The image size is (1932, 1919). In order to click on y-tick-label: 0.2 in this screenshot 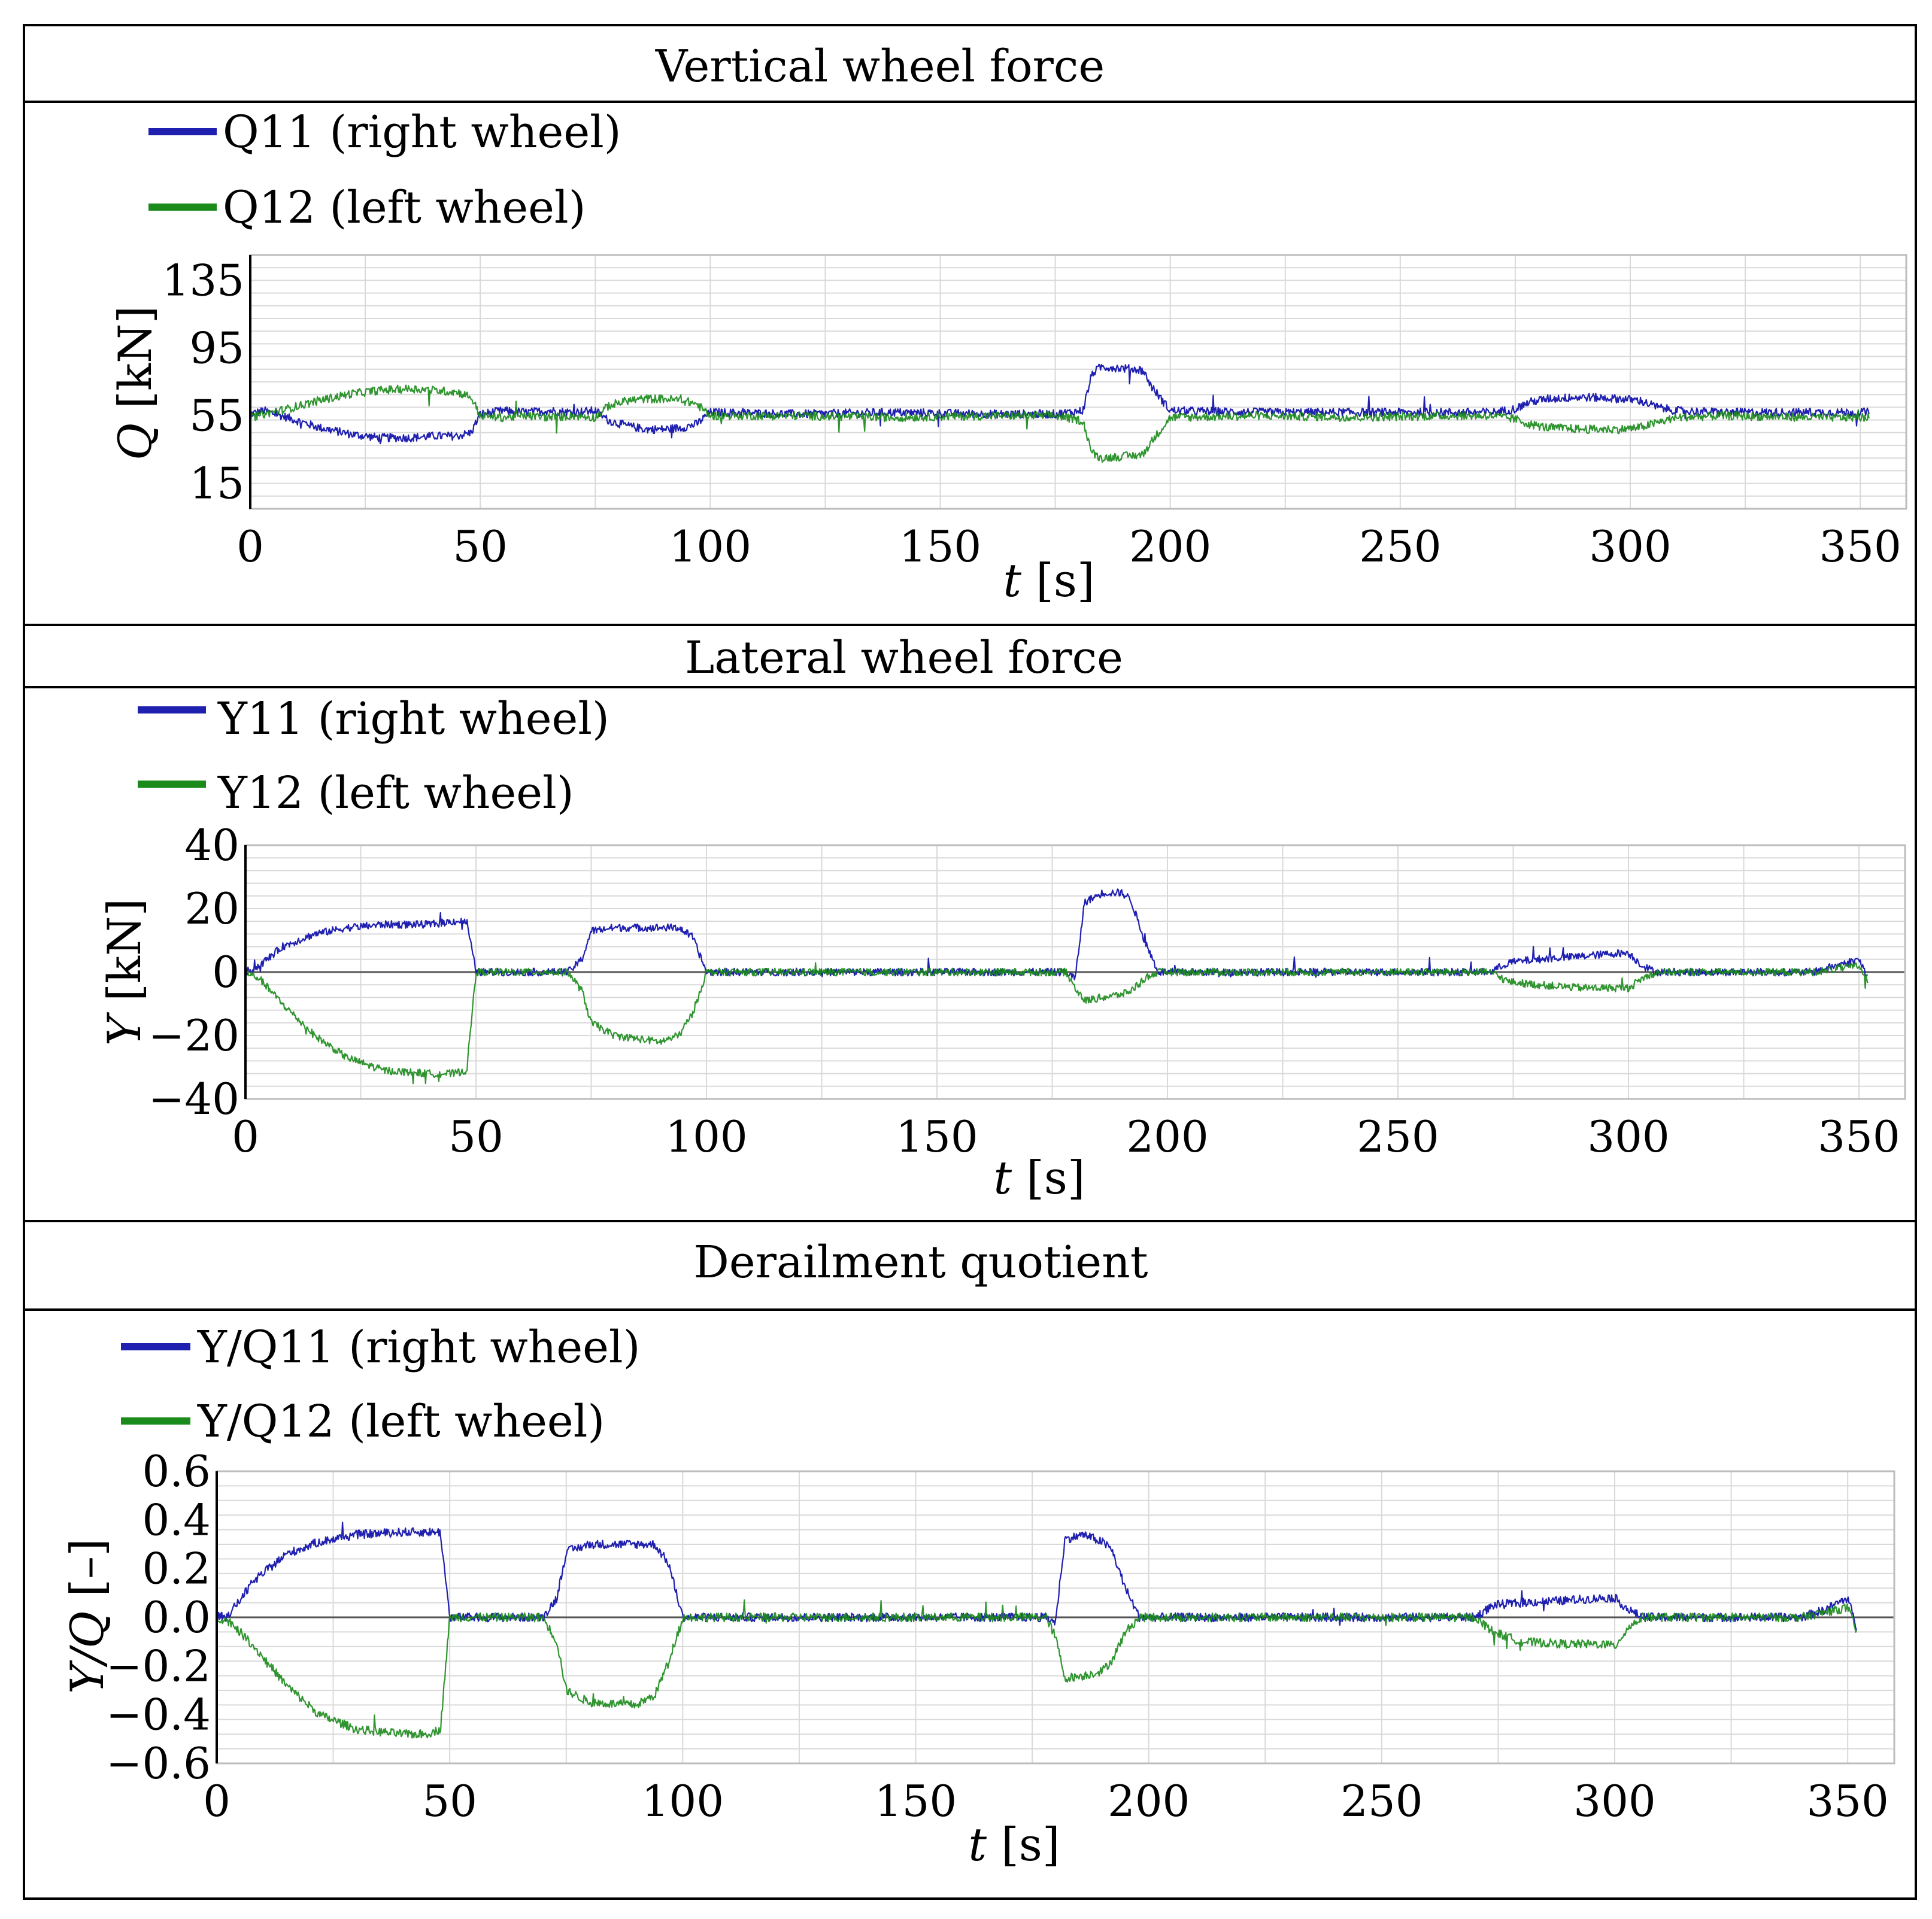, I will do `click(177, 1569)`.